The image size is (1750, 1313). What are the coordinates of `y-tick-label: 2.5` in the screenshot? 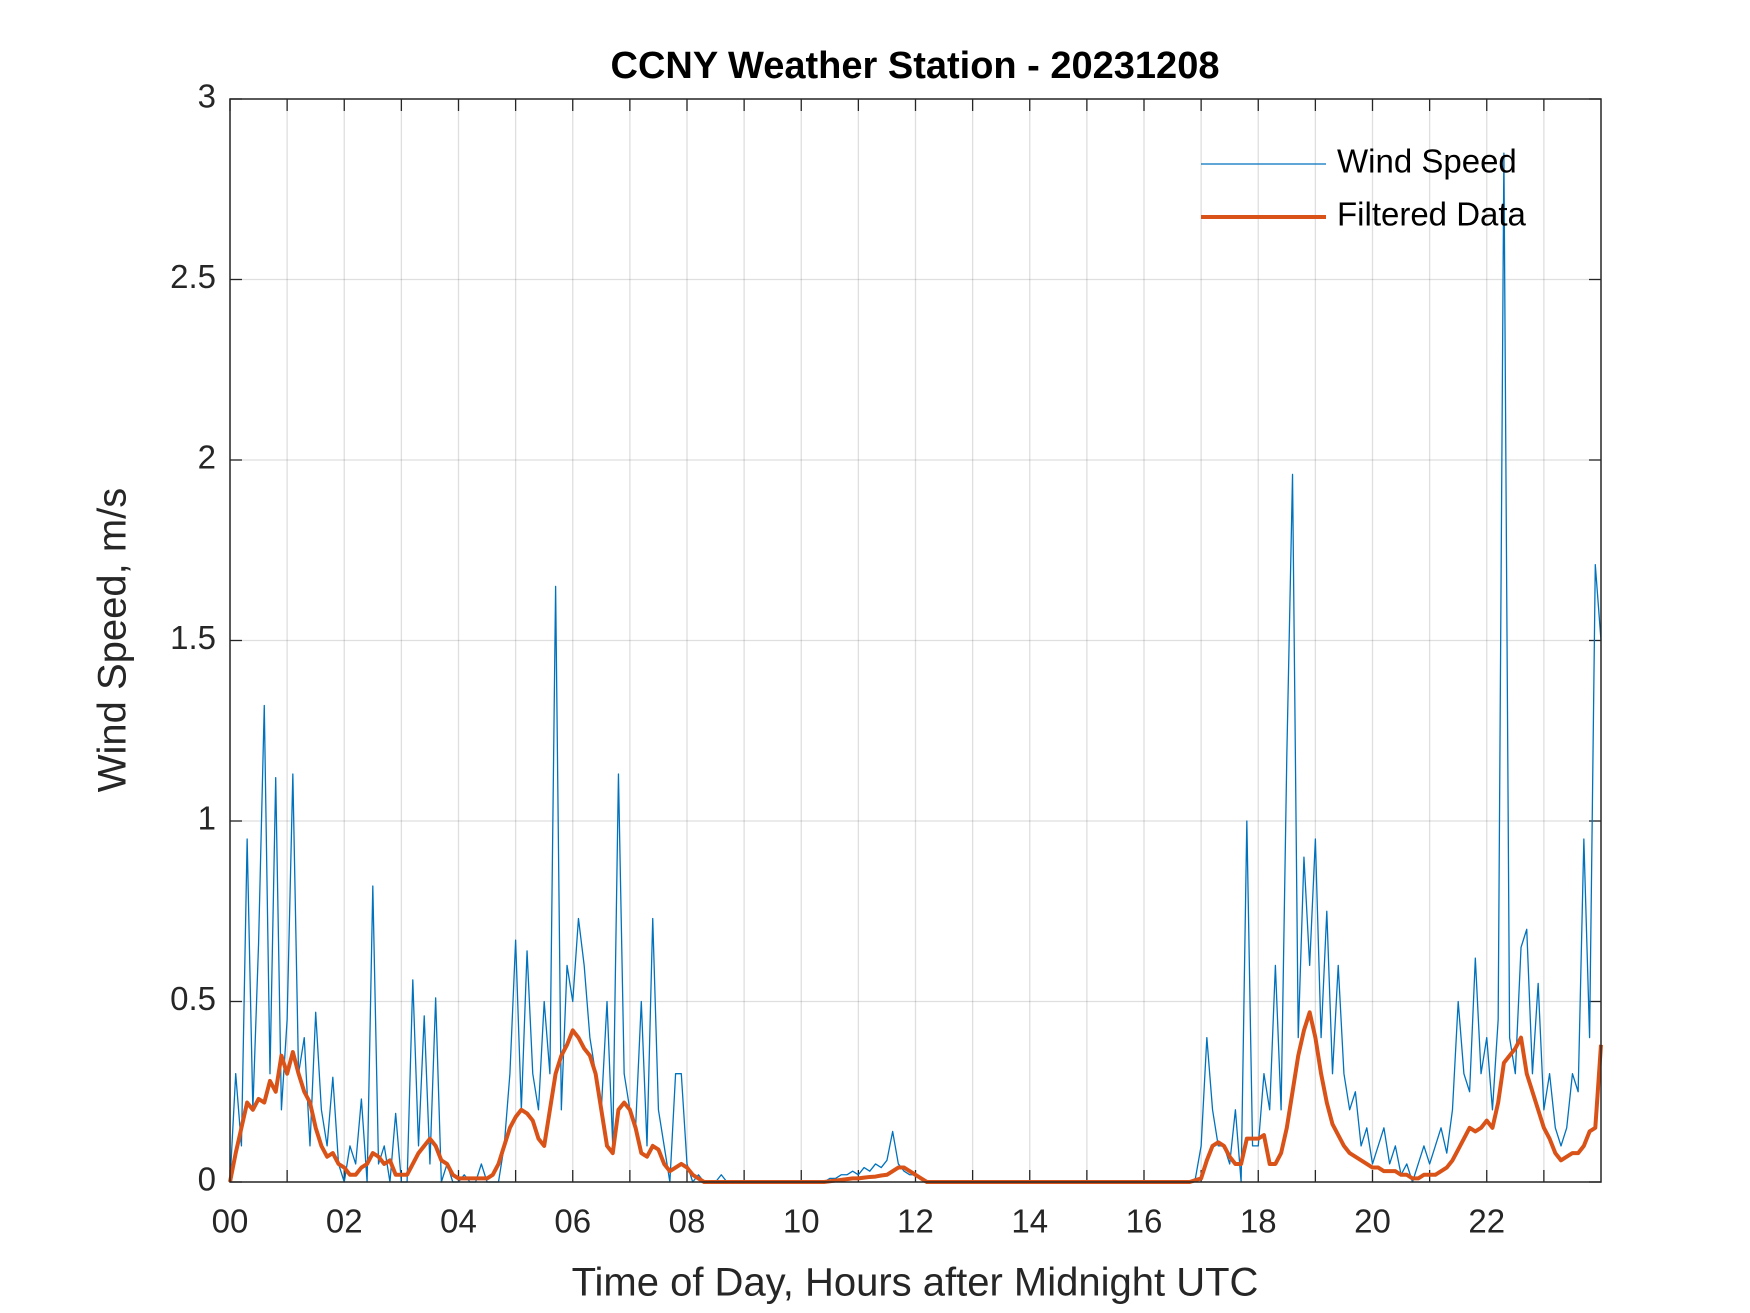 It's located at (193, 276).